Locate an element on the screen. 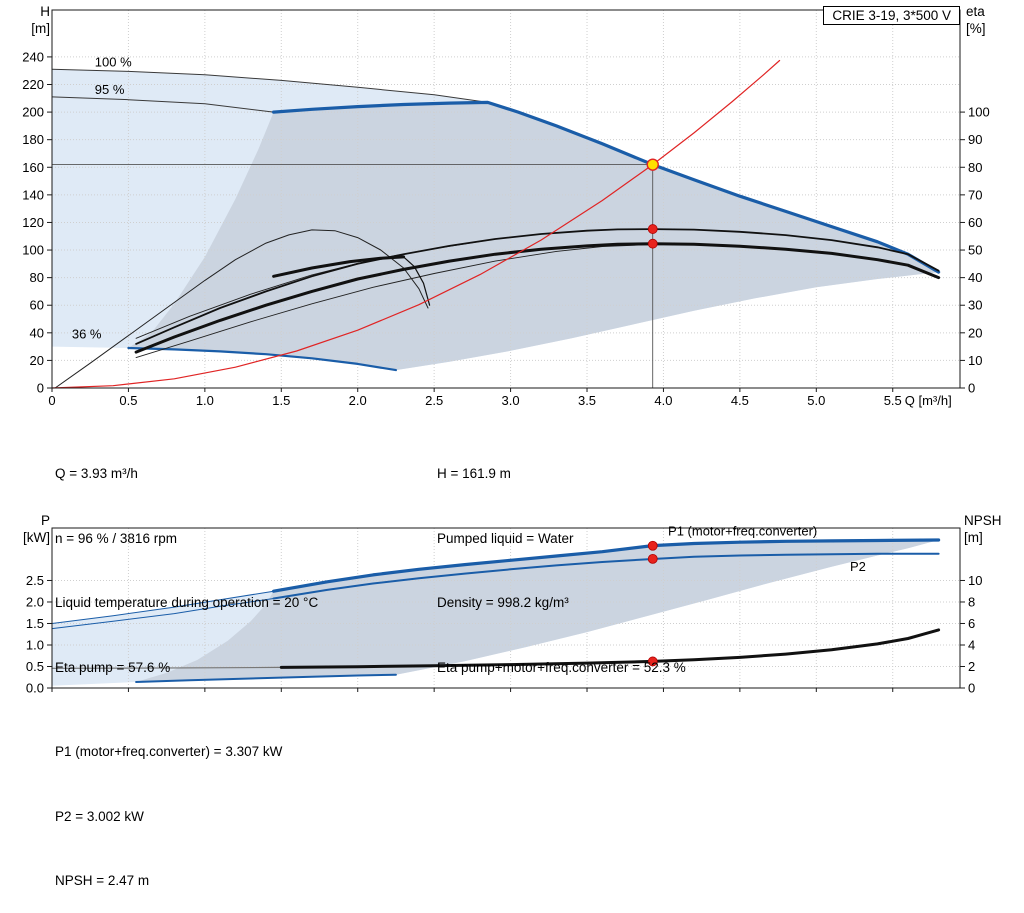 Image resolution: width=1024 pixels, height=913 pixels. y-right-tick-label: 2 is located at coordinates (971, 666).